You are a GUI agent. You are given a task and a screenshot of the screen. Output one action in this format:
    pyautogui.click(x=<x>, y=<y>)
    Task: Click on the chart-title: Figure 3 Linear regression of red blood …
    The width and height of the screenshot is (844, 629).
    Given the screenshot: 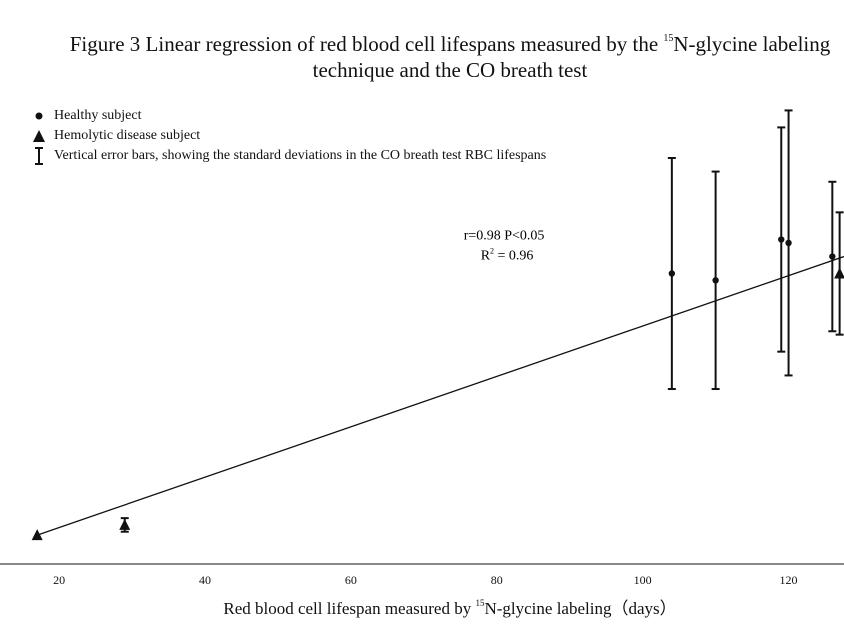 What is the action you would take?
    pyautogui.click(x=422, y=54)
    